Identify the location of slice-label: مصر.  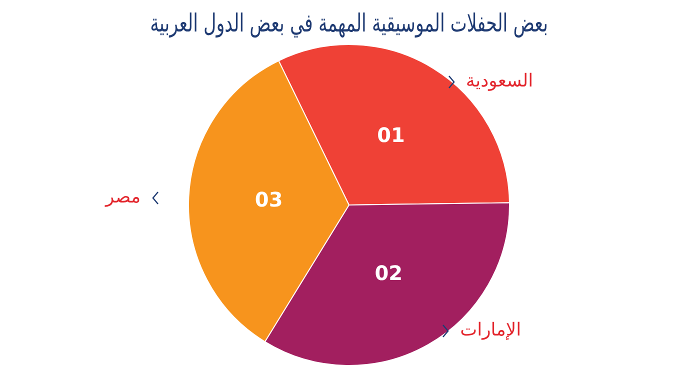
(122, 197).